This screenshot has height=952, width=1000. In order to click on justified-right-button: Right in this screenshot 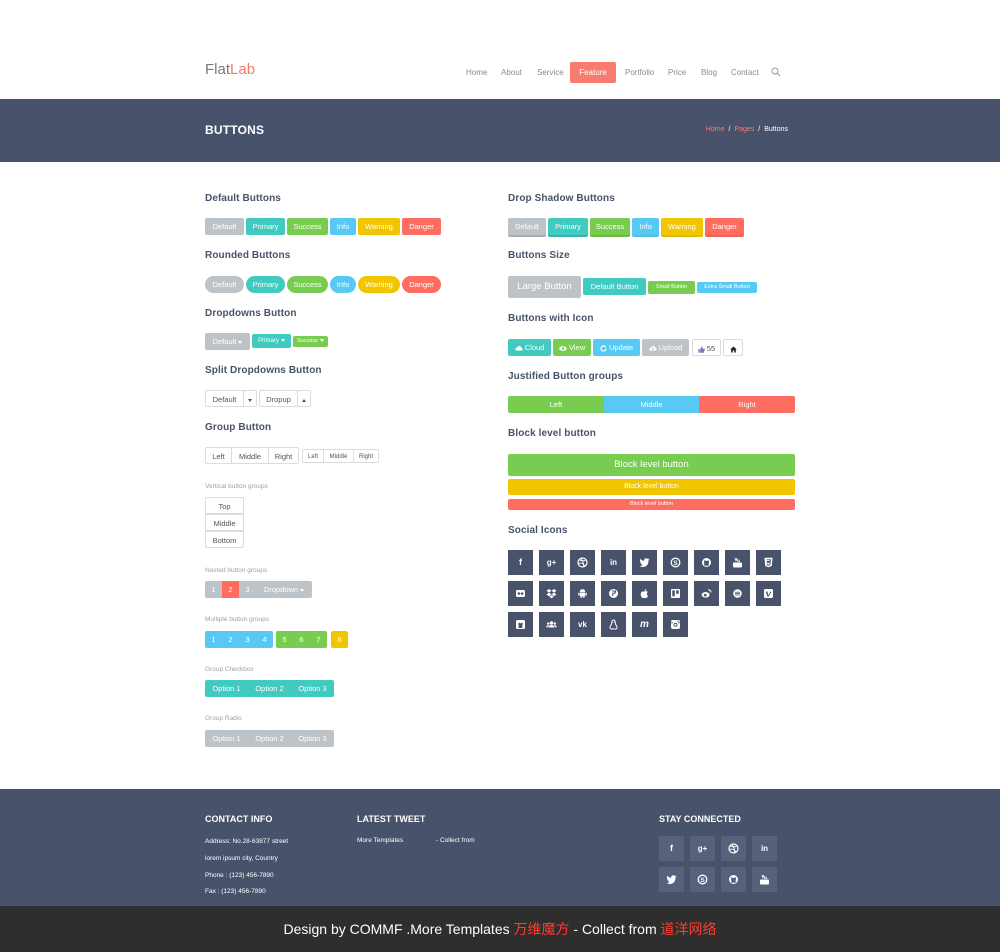, I will do `click(747, 404)`.